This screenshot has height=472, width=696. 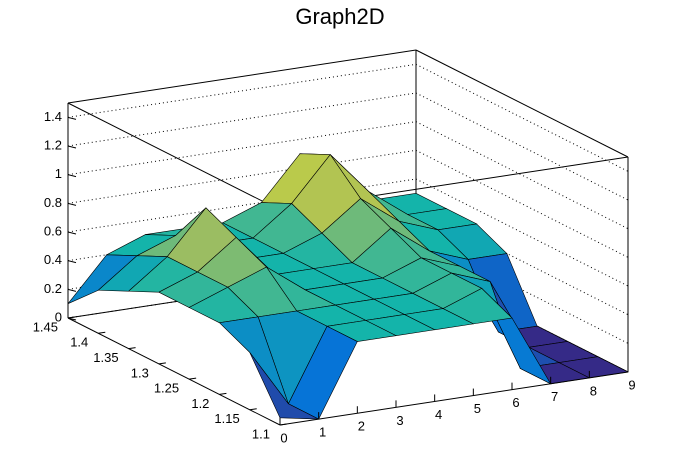 I want to click on x-tick-label: 9, so click(x=631, y=384).